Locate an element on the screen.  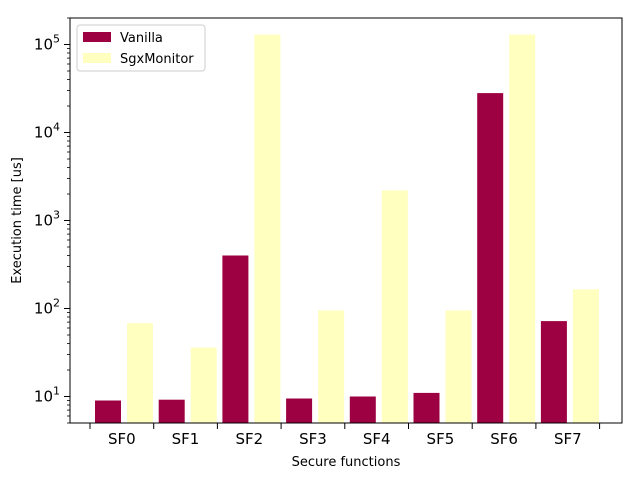
bar-vanilla-sf3 is located at coordinates (299, 410).